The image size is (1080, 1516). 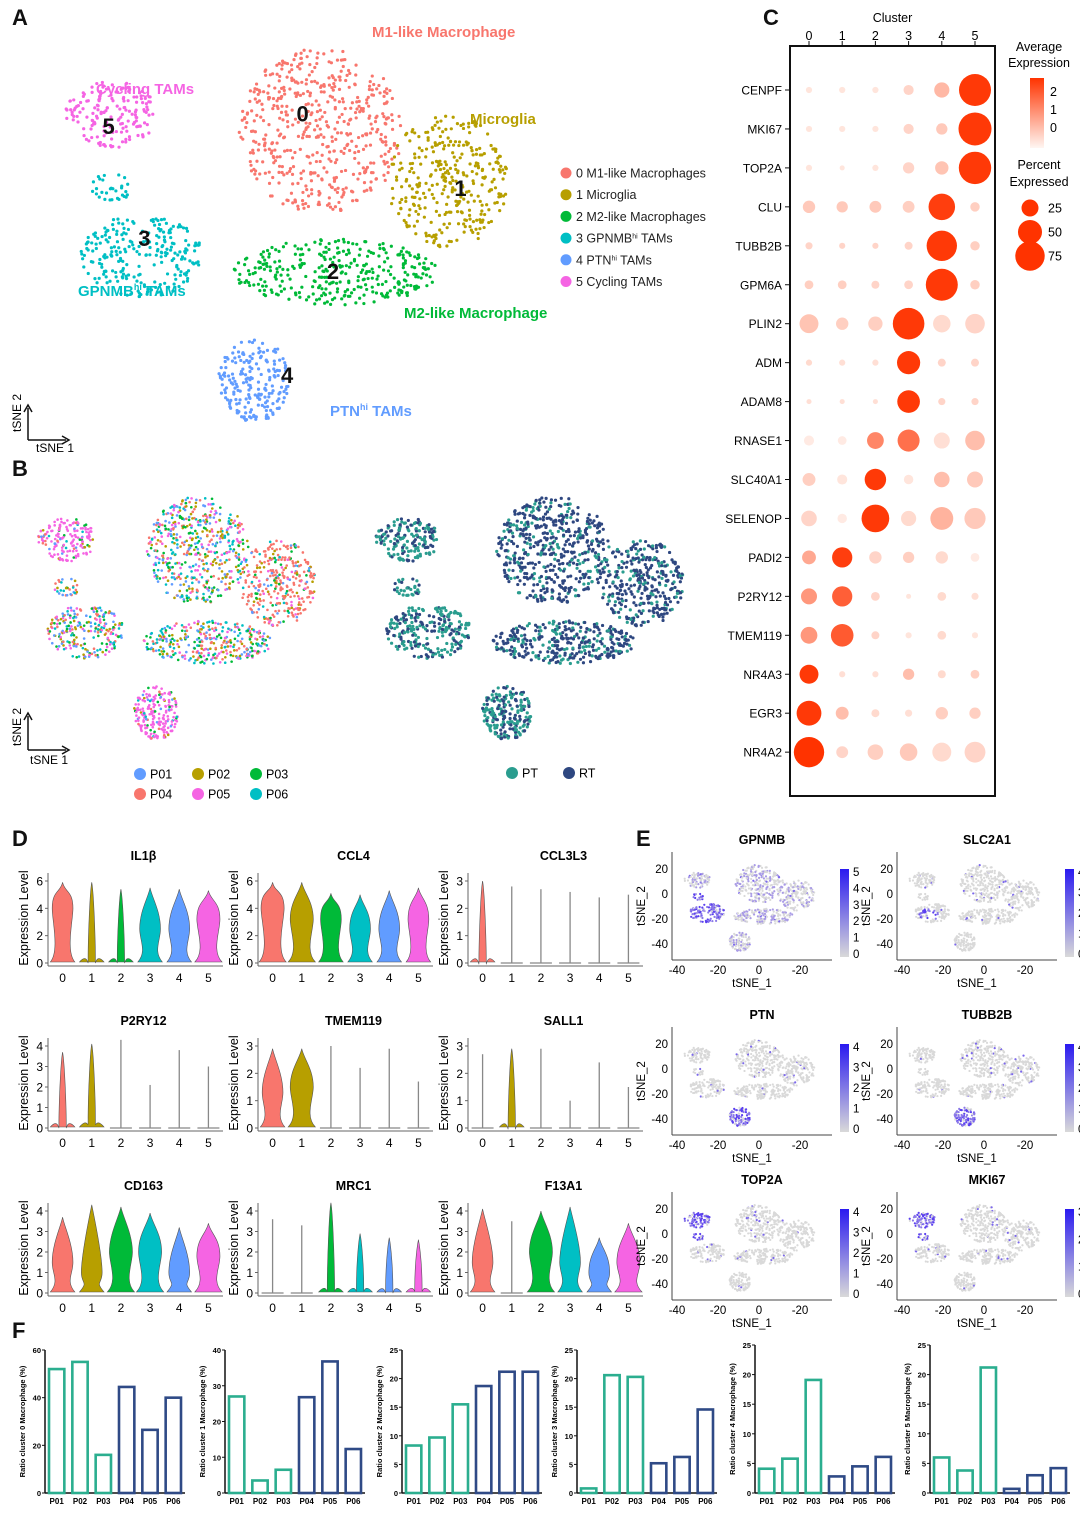 What do you see at coordinates (161, 795) in the screenshot?
I see `legend-label: P04` at bounding box center [161, 795].